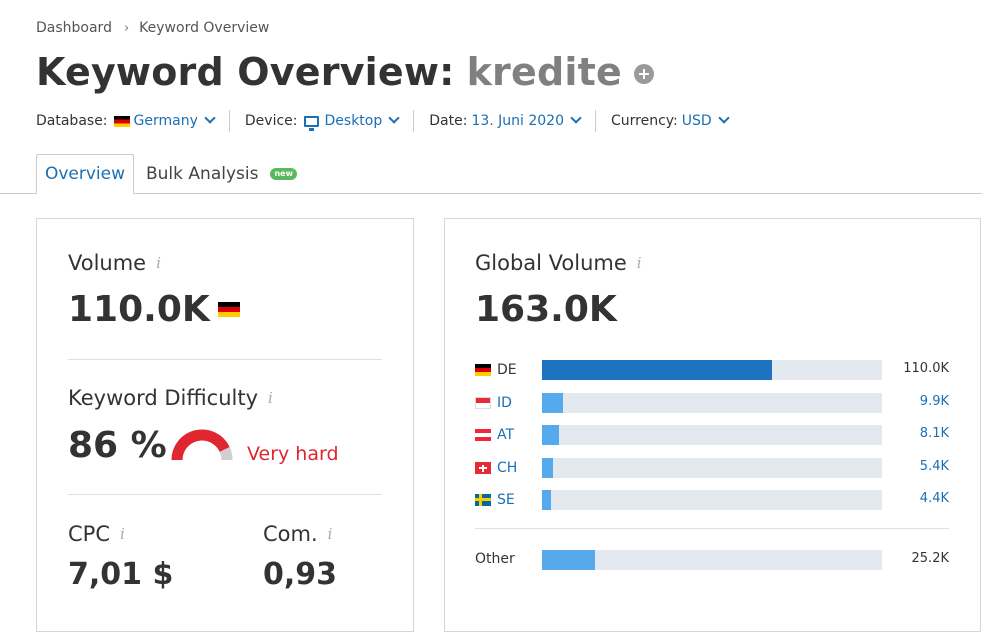 The width and height of the screenshot is (982, 633). What do you see at coordinates (934, 433) in the screenshot?
I see `country-volume-link: 8.1K` at bounding box center [934, 433].